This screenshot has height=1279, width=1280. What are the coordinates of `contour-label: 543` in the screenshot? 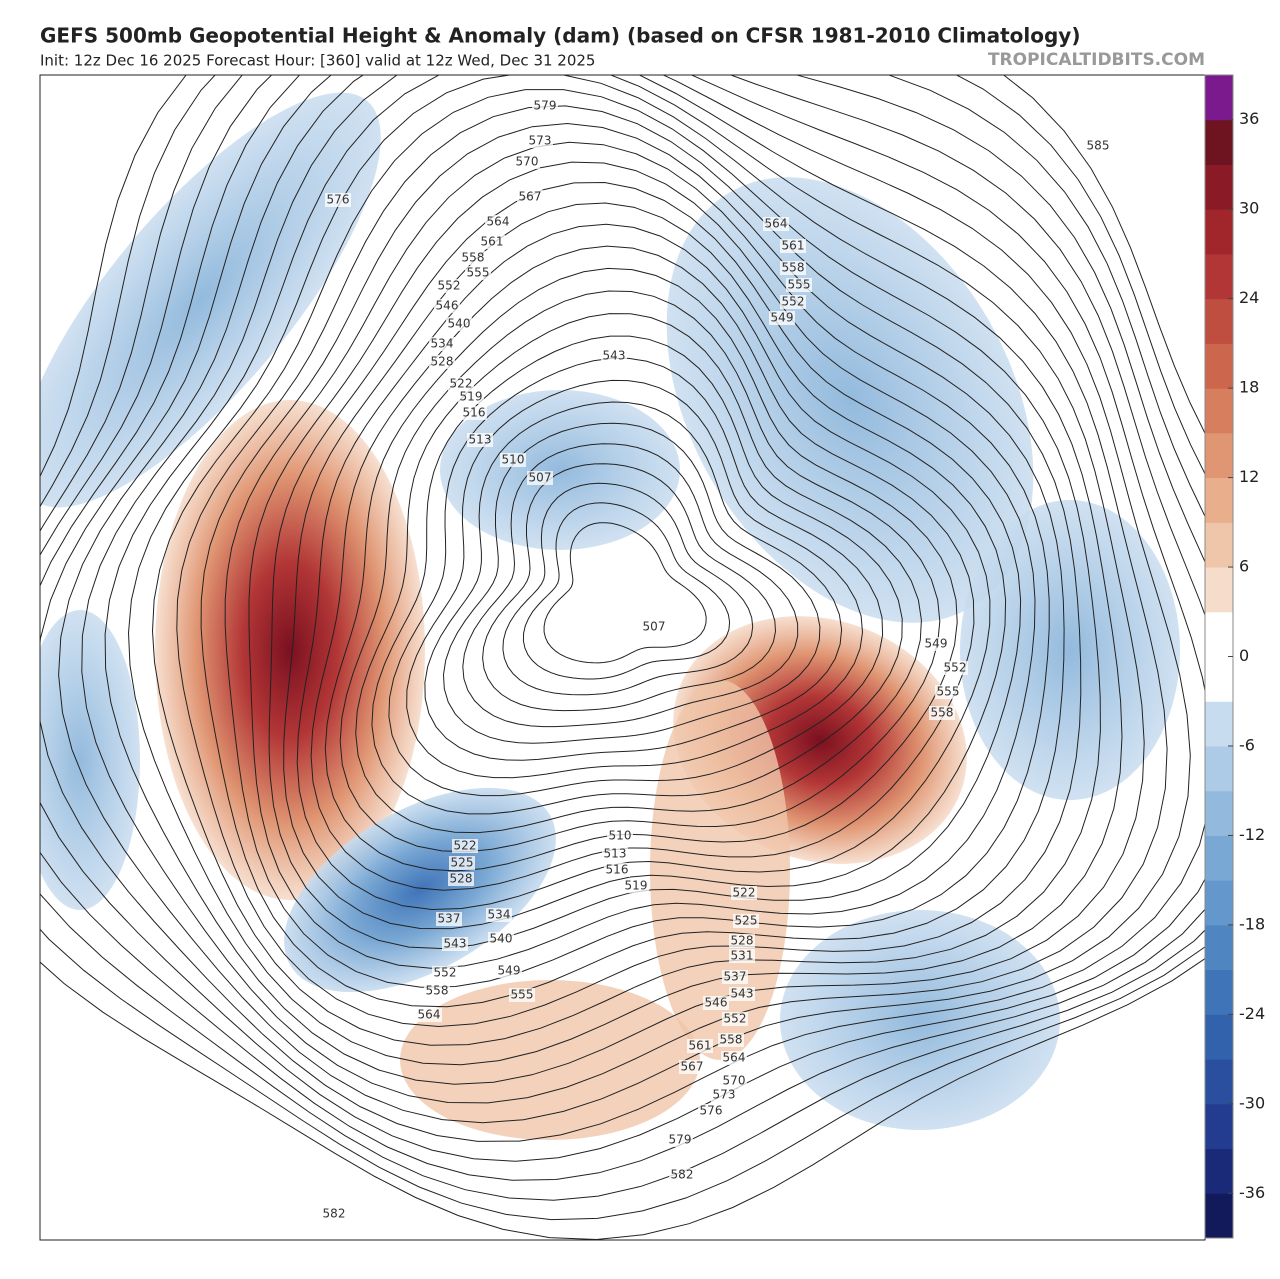 It's located at (614, 356).